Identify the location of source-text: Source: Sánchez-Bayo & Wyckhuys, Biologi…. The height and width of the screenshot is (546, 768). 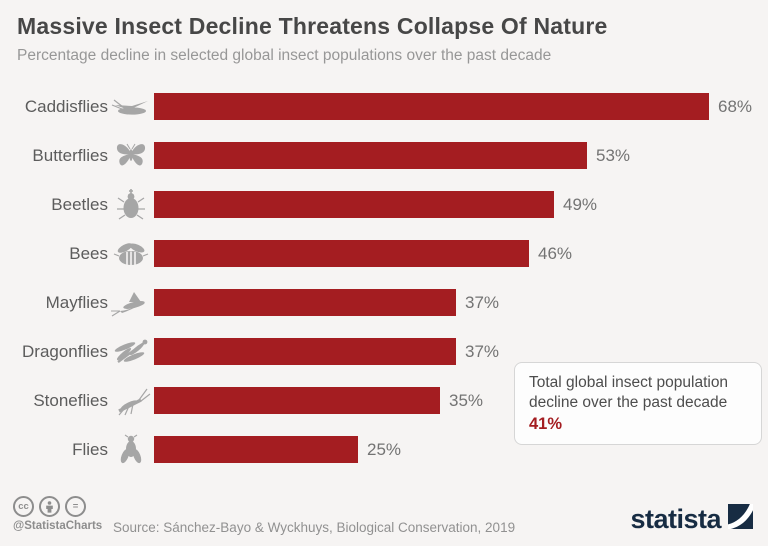
(314, 527).